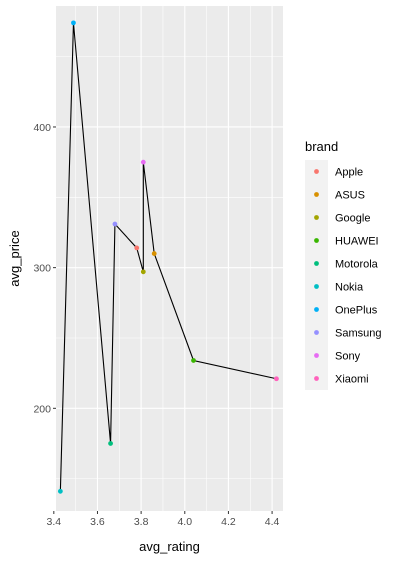  Describe the element at coordinates (60, 491) in the screenshot. I see `data-point-nokia` at that location.